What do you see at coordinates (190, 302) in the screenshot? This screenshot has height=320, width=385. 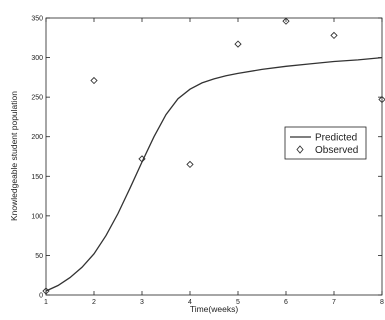 I see `x-tick-label: 4` at bounding box center [190, 302].